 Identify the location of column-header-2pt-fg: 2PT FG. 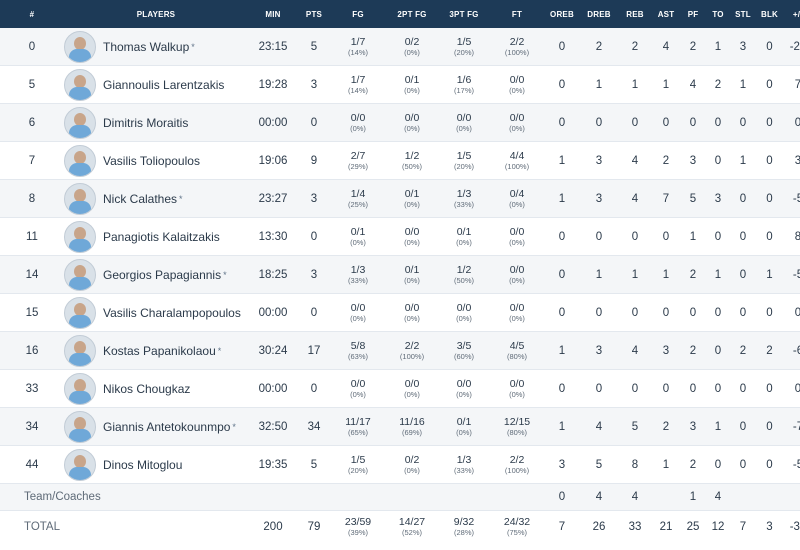
(412, 14).